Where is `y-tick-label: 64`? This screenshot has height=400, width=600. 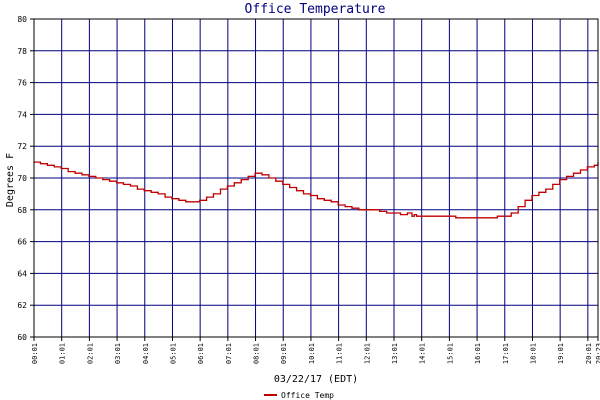
y-tick-label: 64 is located at coordinates (22, 273).